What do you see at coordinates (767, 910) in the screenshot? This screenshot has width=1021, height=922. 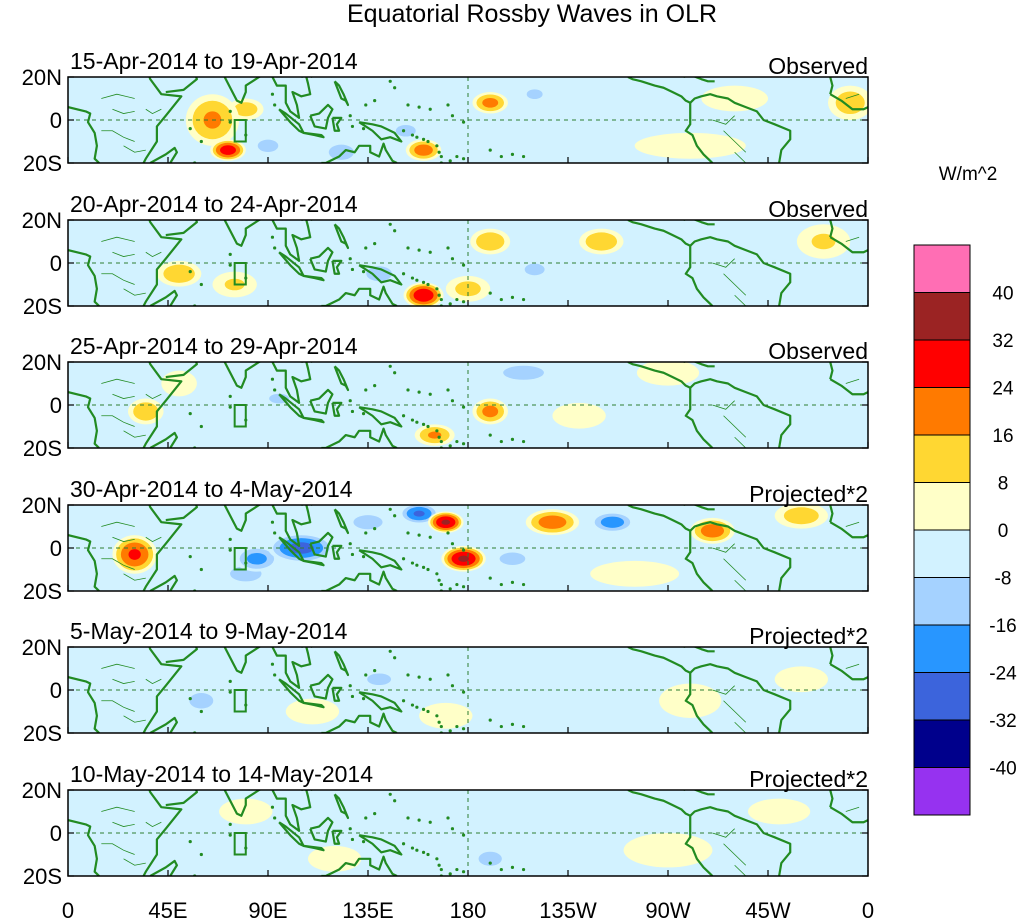 I see `x-tick-label: 45W` at bounding box center [767, 910].